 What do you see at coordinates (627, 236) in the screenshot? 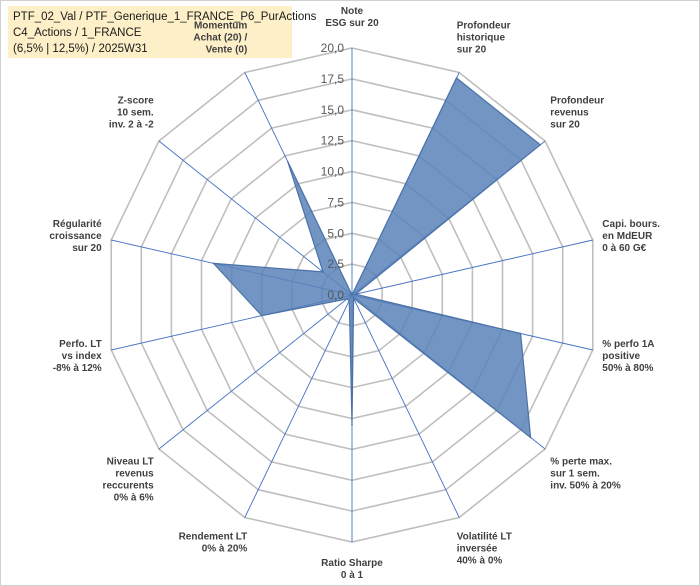
I see `axis-label-line: en MdEUR` at bounding box center [627, 236].